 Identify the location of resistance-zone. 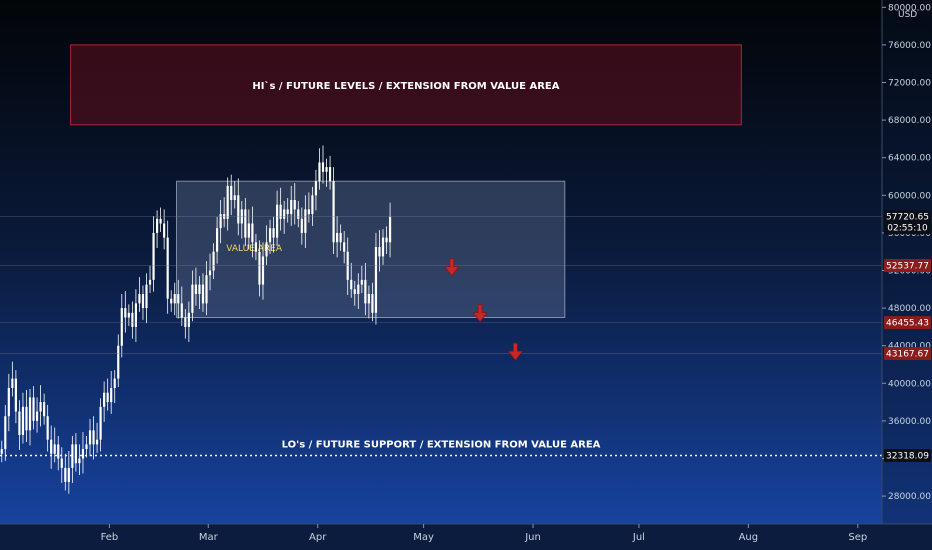
(406, 85).